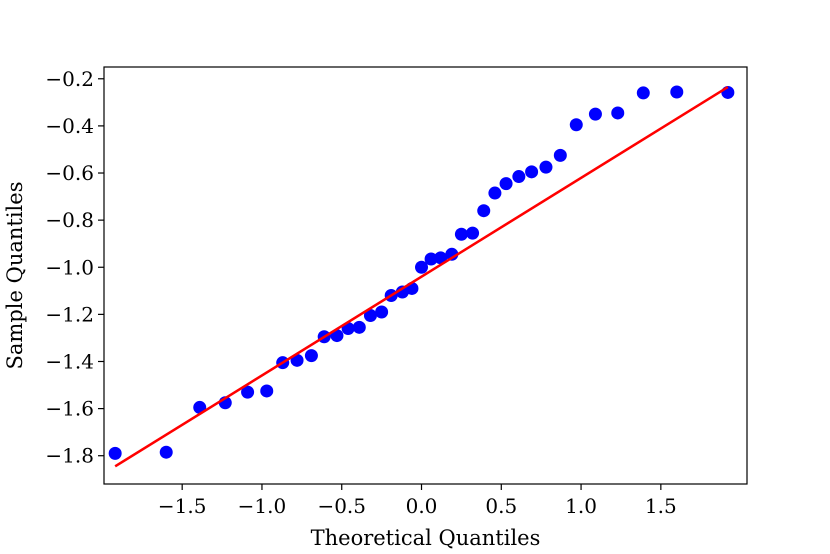 Image resolution: width=830 pixels, height=554 pixels. What do you see at coordinates (661, 506) in the screenshot?
I see `x-tick-label: 1.5` at bounding box center [661, 506].